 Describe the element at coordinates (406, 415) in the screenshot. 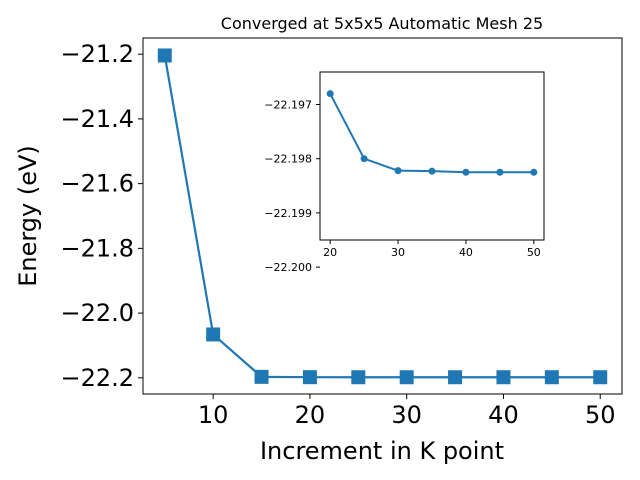

I see `main-x-tick-label: 30` at that location.